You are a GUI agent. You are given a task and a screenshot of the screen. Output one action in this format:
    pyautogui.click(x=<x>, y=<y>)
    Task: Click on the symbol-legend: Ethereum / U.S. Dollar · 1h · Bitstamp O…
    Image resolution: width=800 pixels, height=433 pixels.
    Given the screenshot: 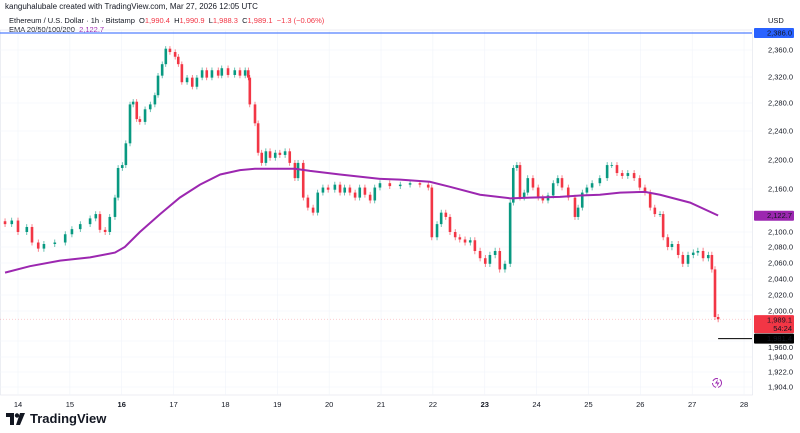 What is the action you would take?
    pyautogui.click(x=166, y=20)
    